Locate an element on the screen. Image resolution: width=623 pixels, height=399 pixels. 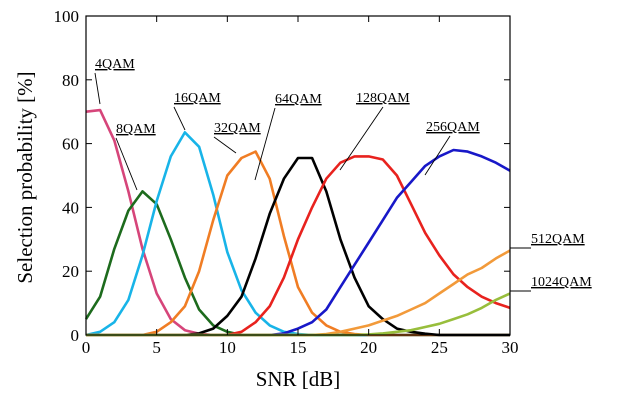
series-label-256qam: 256QAM is located at coordinates (453, 127).